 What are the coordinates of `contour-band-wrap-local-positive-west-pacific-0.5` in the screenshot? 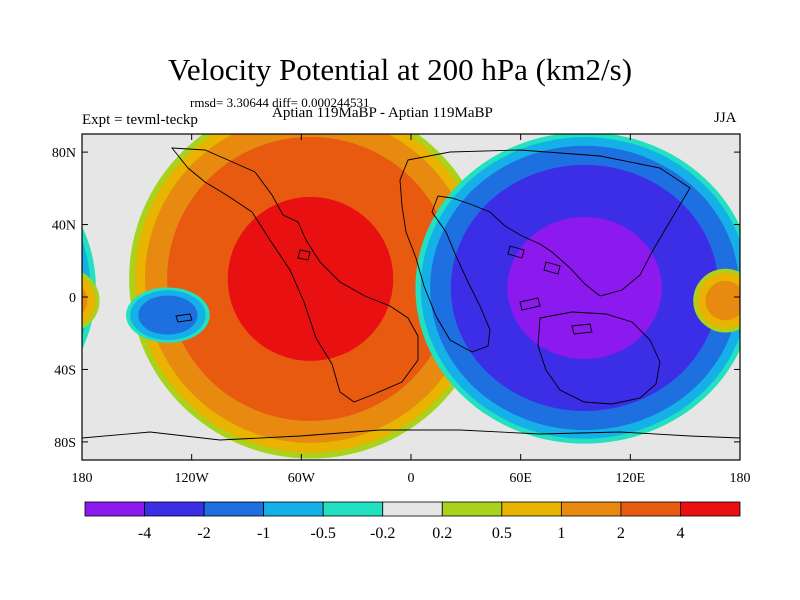 It's located at (89, 300).